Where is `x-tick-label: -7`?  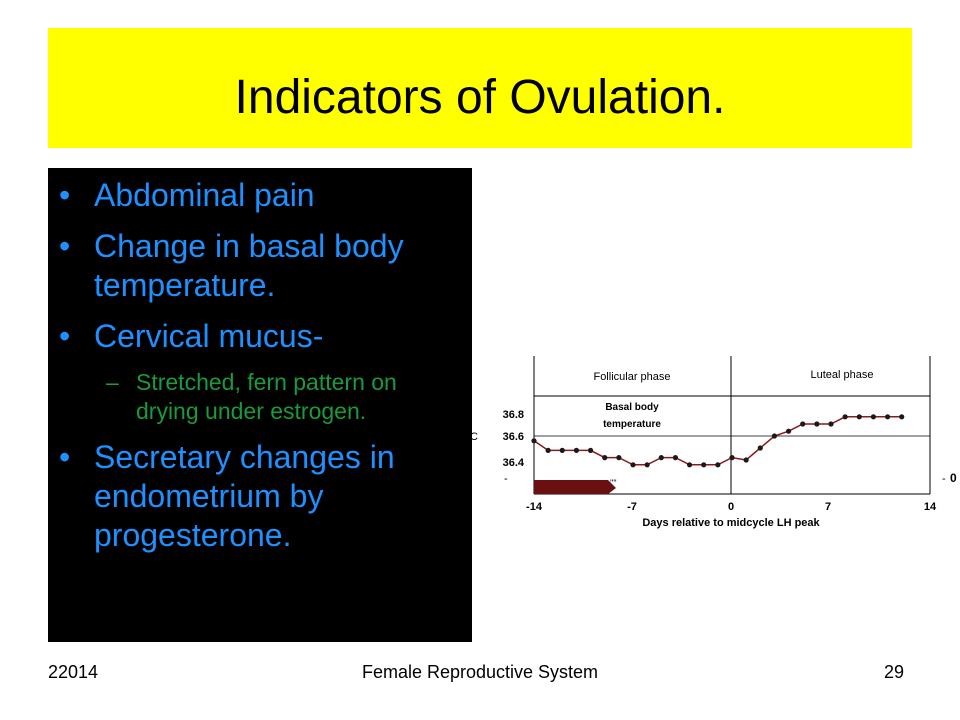
x-tick-label: -7 is located at coordinates (632, 507).